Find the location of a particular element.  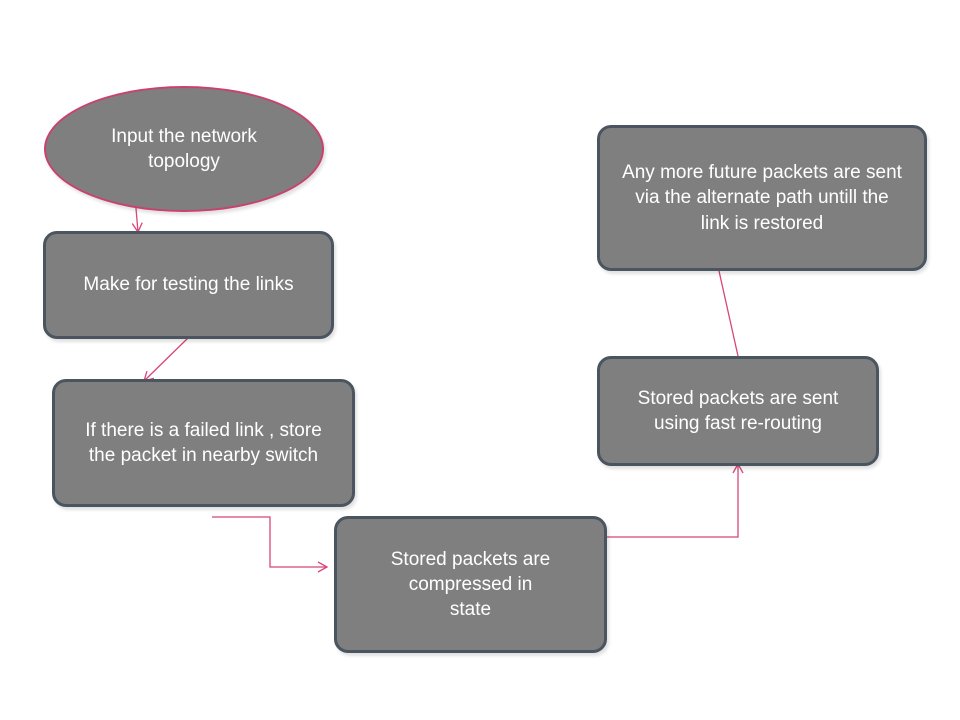

node-input-topology-label: Input the network topology is located at coordinates (184, 148).